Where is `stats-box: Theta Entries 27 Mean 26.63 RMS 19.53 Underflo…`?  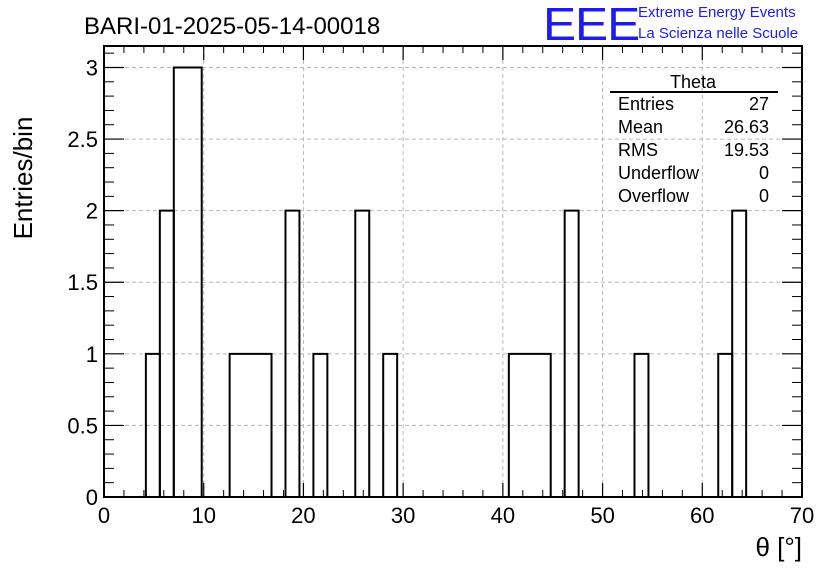 stats-box: Theta Entries 27 Mean 26.63 RMS 19.53 Underflo… is located at coordinates (694, 139).